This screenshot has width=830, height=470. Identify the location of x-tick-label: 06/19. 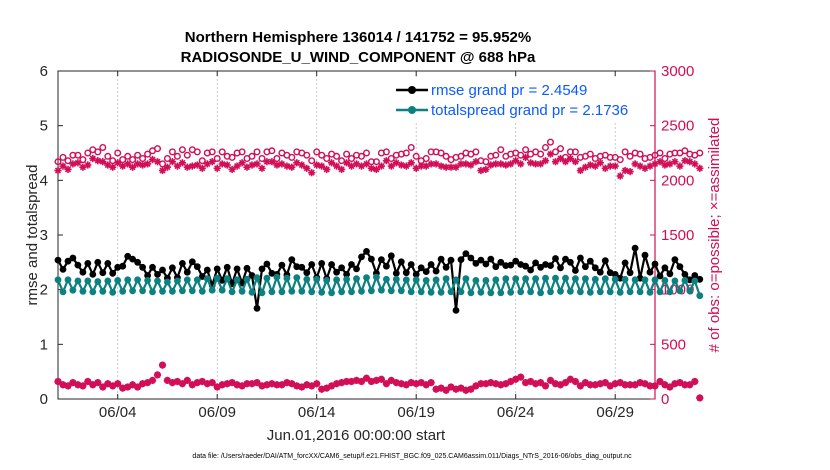
(416, 412).